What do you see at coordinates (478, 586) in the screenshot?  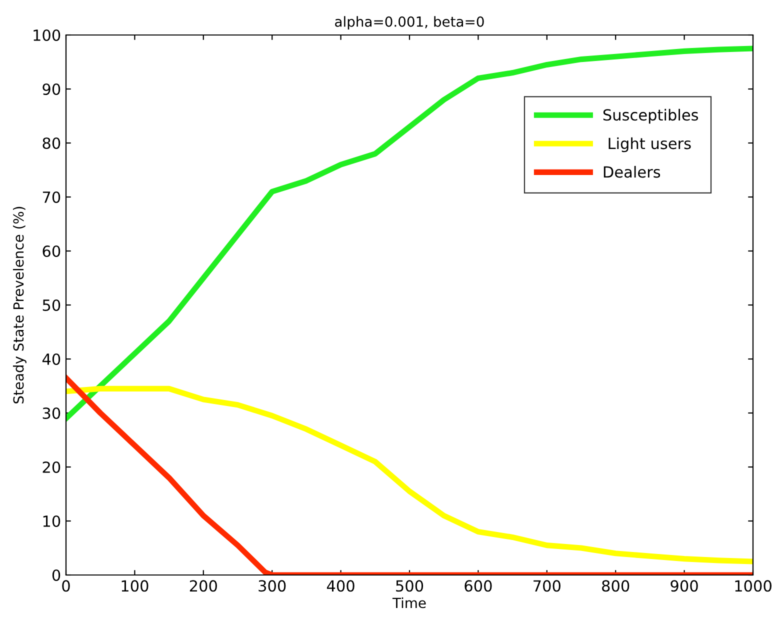 I see `x-tick-label: 600` at bounding box center [478, 586].